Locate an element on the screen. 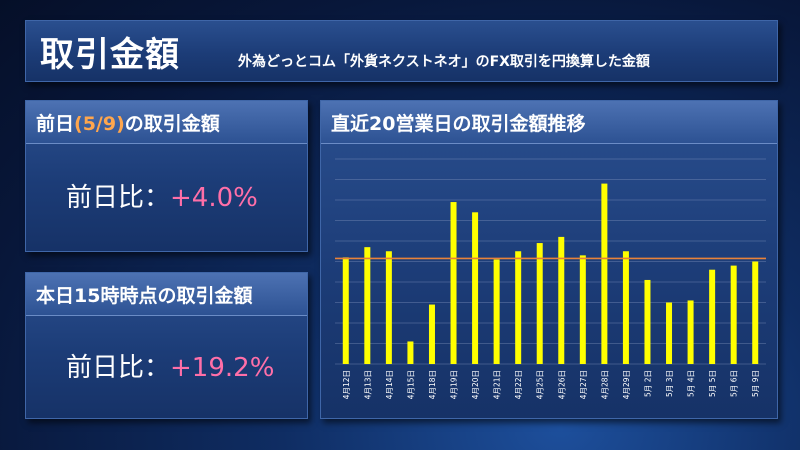 The width and height of the screenshot is (800, 450). previous-day-ratio: 前日比：+4.0% is located at coordinates (186, 195).